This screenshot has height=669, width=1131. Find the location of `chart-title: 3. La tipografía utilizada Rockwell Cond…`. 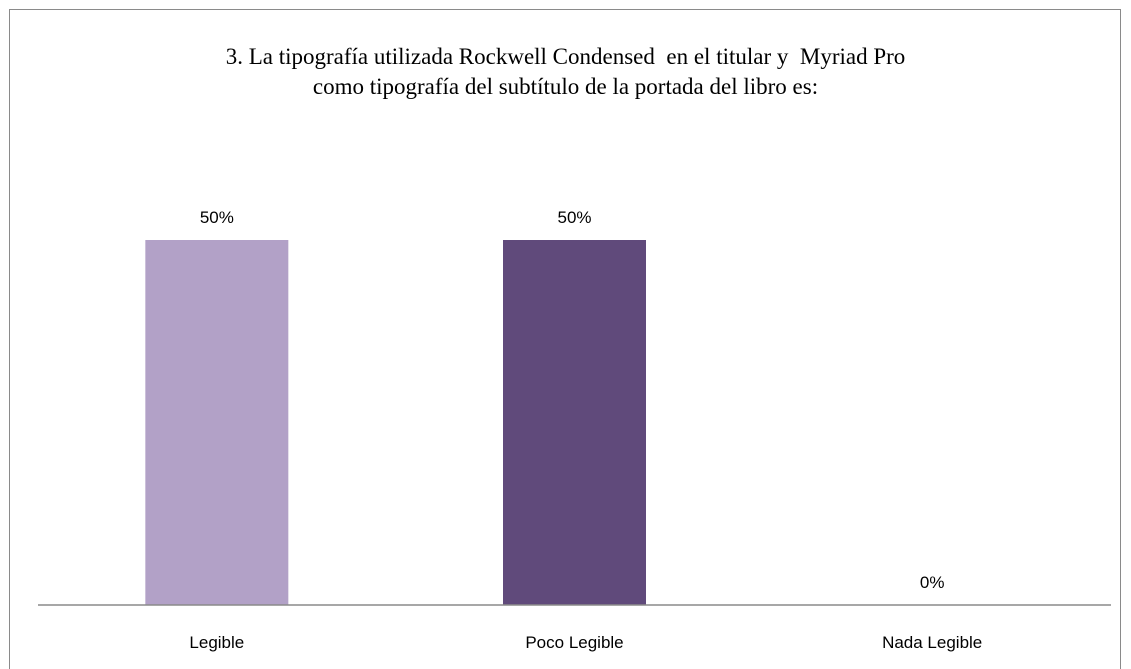

chart-title: 3. La tipografía utilizada Rockwell Cond… is located at coordinates (565, 71).